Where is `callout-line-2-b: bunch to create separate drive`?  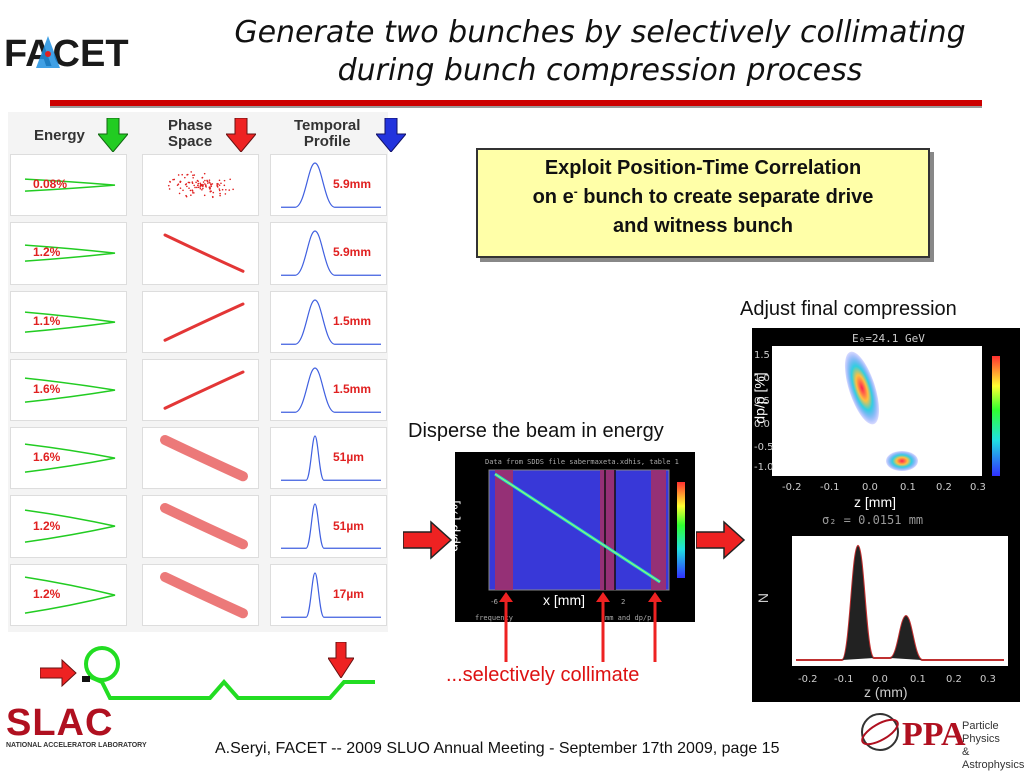 callout-line-2-b: bunch to create separate drive is located at coordinates (726, 197).